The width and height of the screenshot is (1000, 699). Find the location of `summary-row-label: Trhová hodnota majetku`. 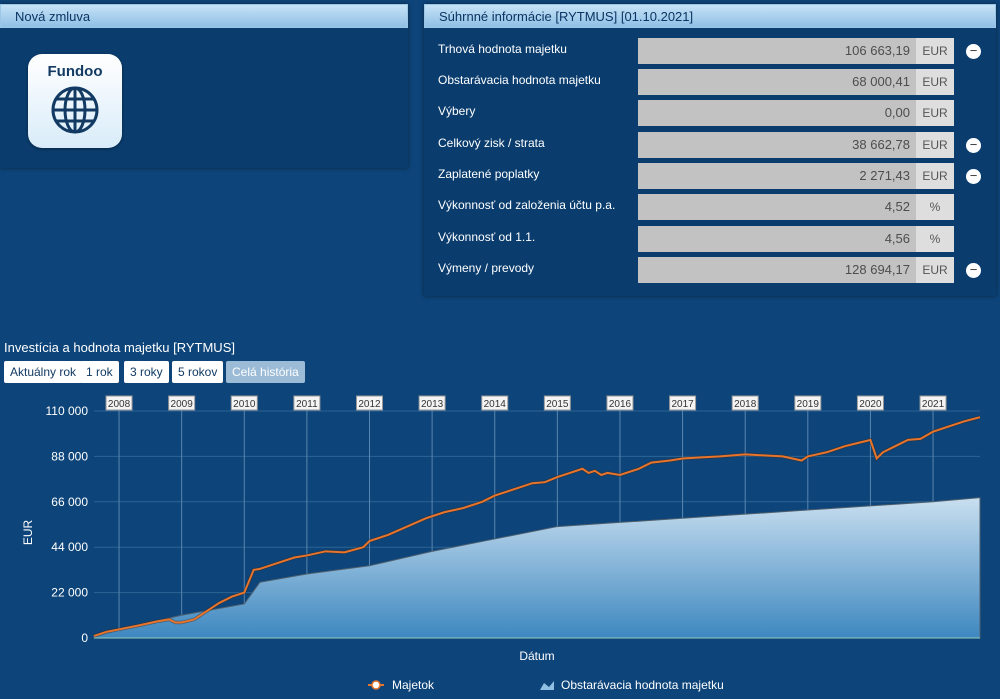

summary-row-label: Trhová hodnota majetku is located at coordinates (502, 49).